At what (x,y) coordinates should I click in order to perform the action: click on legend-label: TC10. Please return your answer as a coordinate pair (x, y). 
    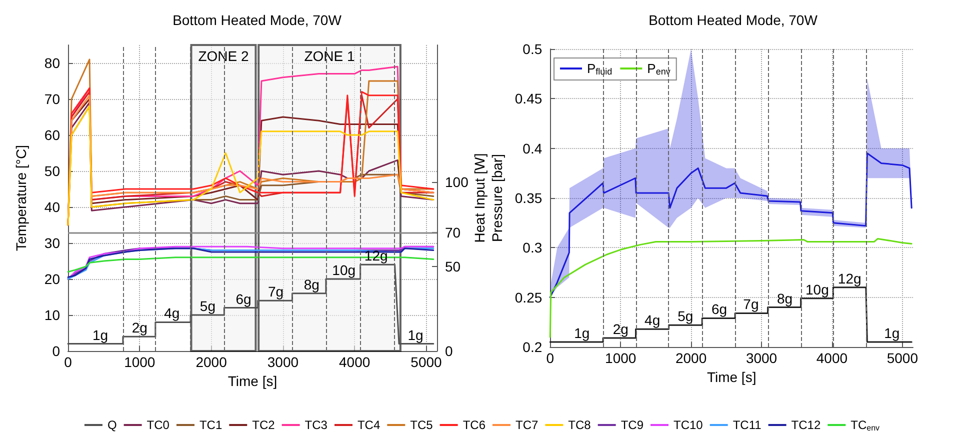
    Looking at the image, I should click on (689, 425).